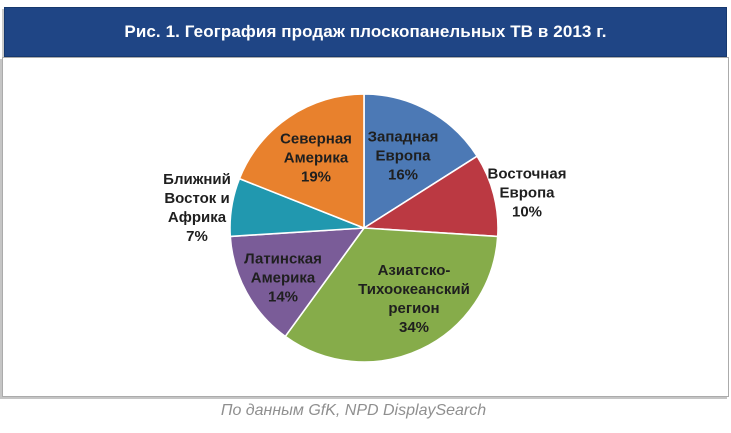 Image resolution: width=731 pixels, height=433 pixels. I want to click on source-note: По данным GfK, NPD DisplaySearch, so click(353, 410).